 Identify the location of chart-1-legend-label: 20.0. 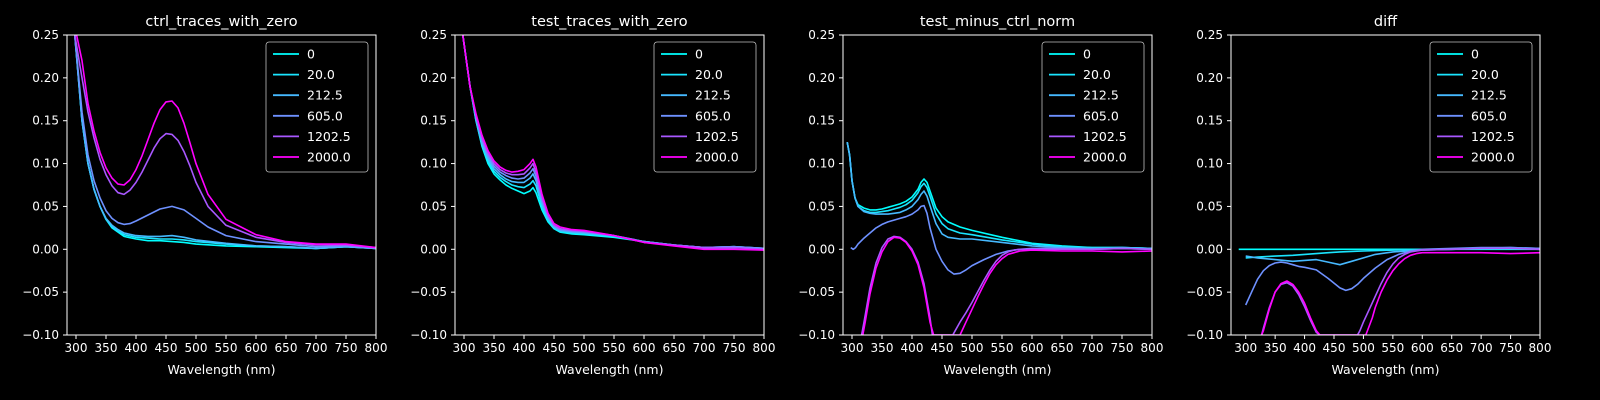
(321, 74).